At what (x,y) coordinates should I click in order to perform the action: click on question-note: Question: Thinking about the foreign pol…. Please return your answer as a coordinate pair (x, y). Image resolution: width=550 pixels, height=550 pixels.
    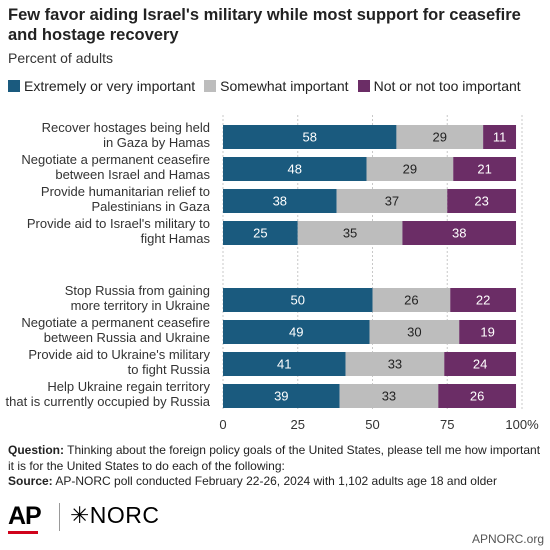
    Looking at the image, I should click on (276, 458).